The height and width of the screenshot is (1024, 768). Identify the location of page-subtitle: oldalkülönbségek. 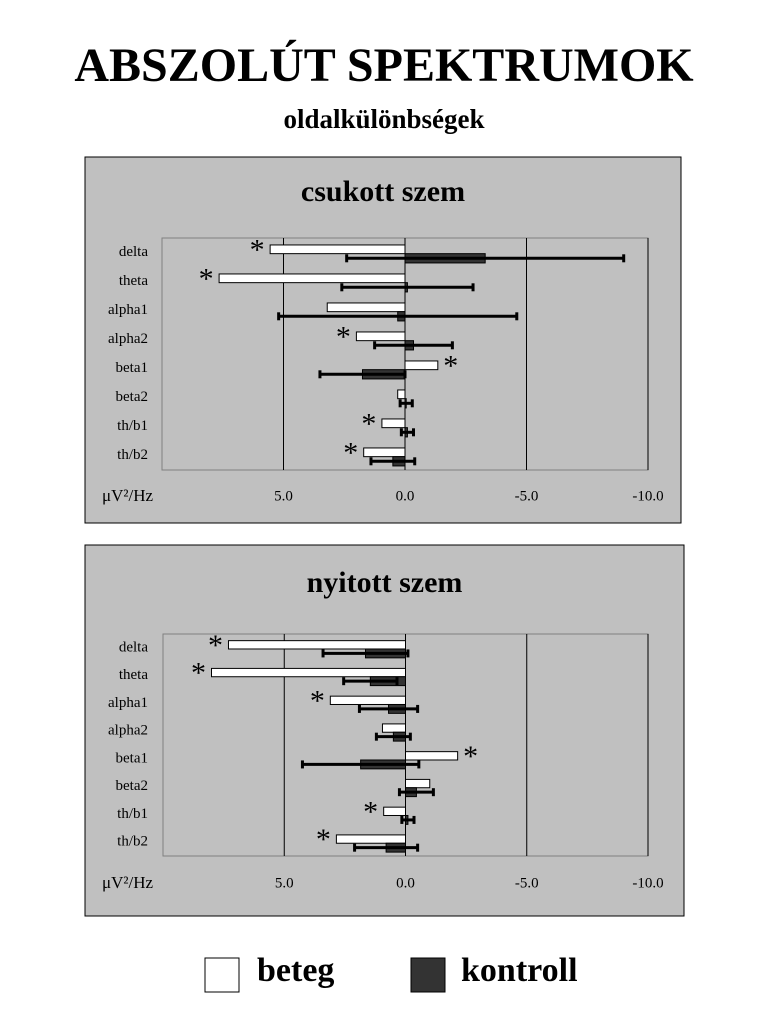
(383, 119).